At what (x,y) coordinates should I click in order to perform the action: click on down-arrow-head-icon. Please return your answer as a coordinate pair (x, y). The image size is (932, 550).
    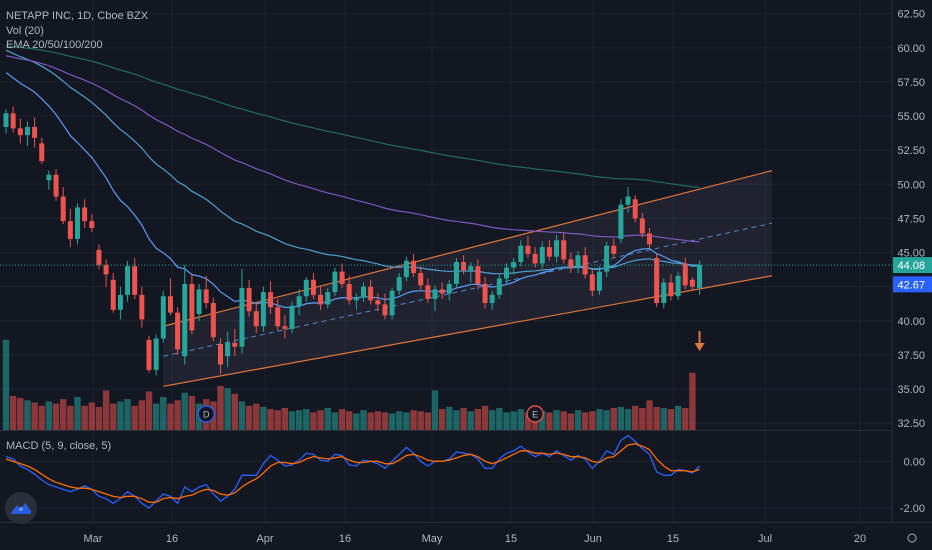
    Looking at the image, I should click on (699, 347).